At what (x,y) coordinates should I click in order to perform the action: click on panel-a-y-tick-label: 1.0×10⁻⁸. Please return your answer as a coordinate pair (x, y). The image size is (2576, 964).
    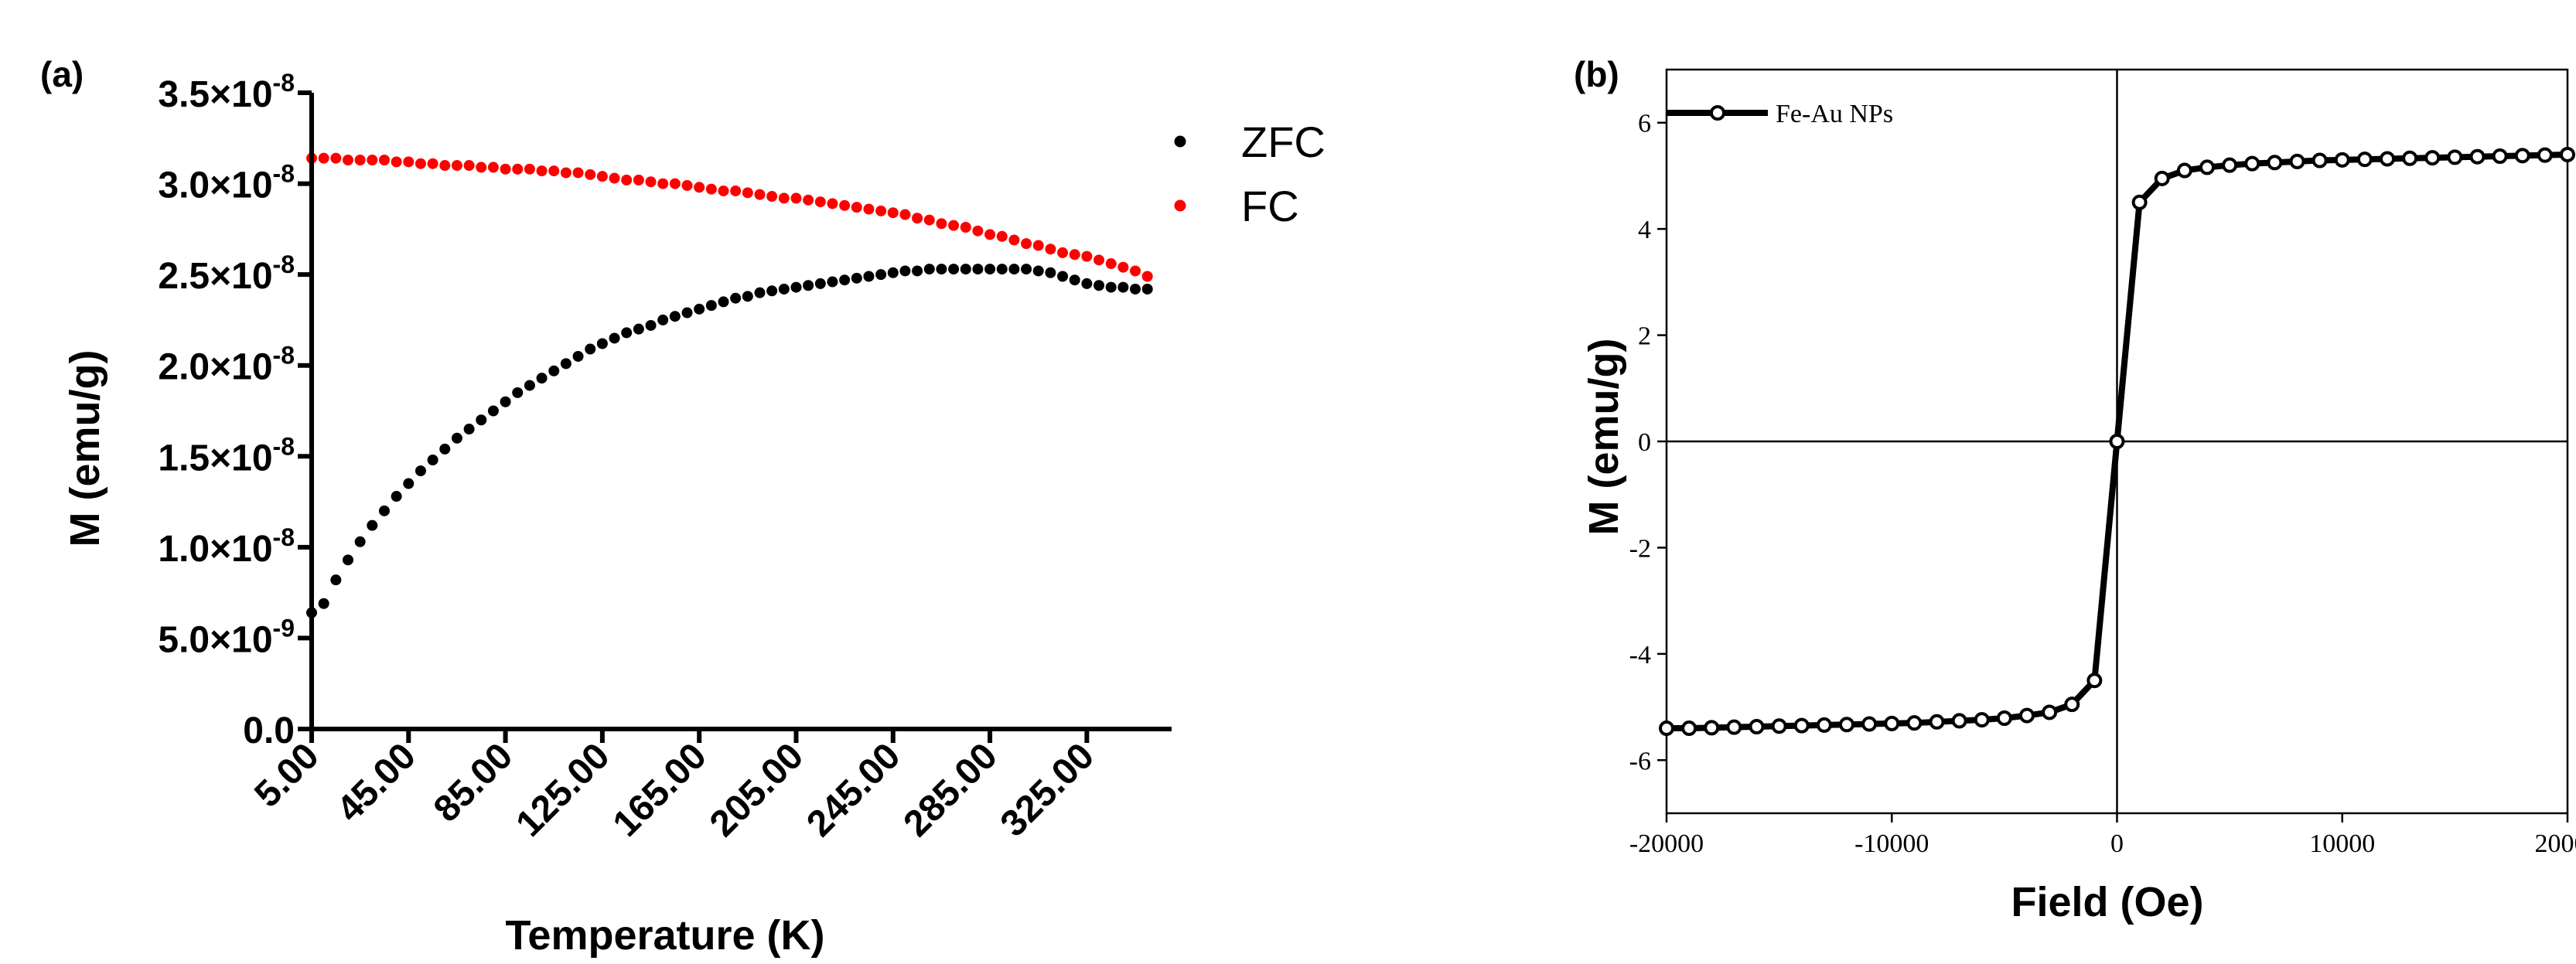
    Looking at the image, I should click on (227, 547).